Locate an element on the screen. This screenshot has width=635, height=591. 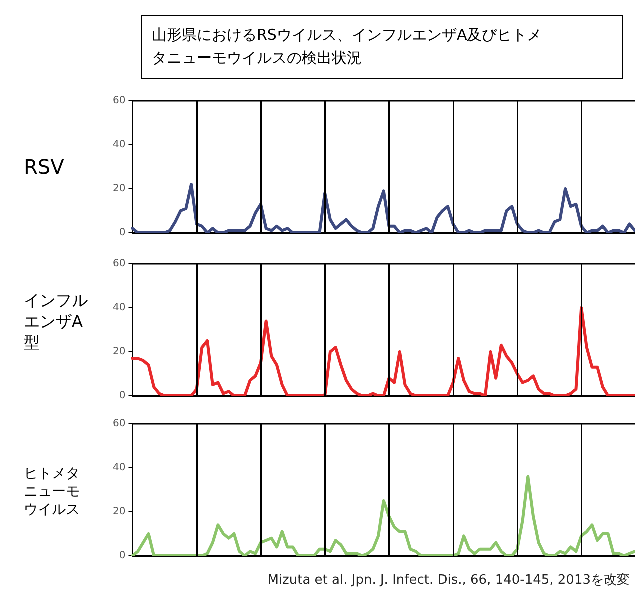
y-axis-title: RSV is located at coordinates (45, 167).